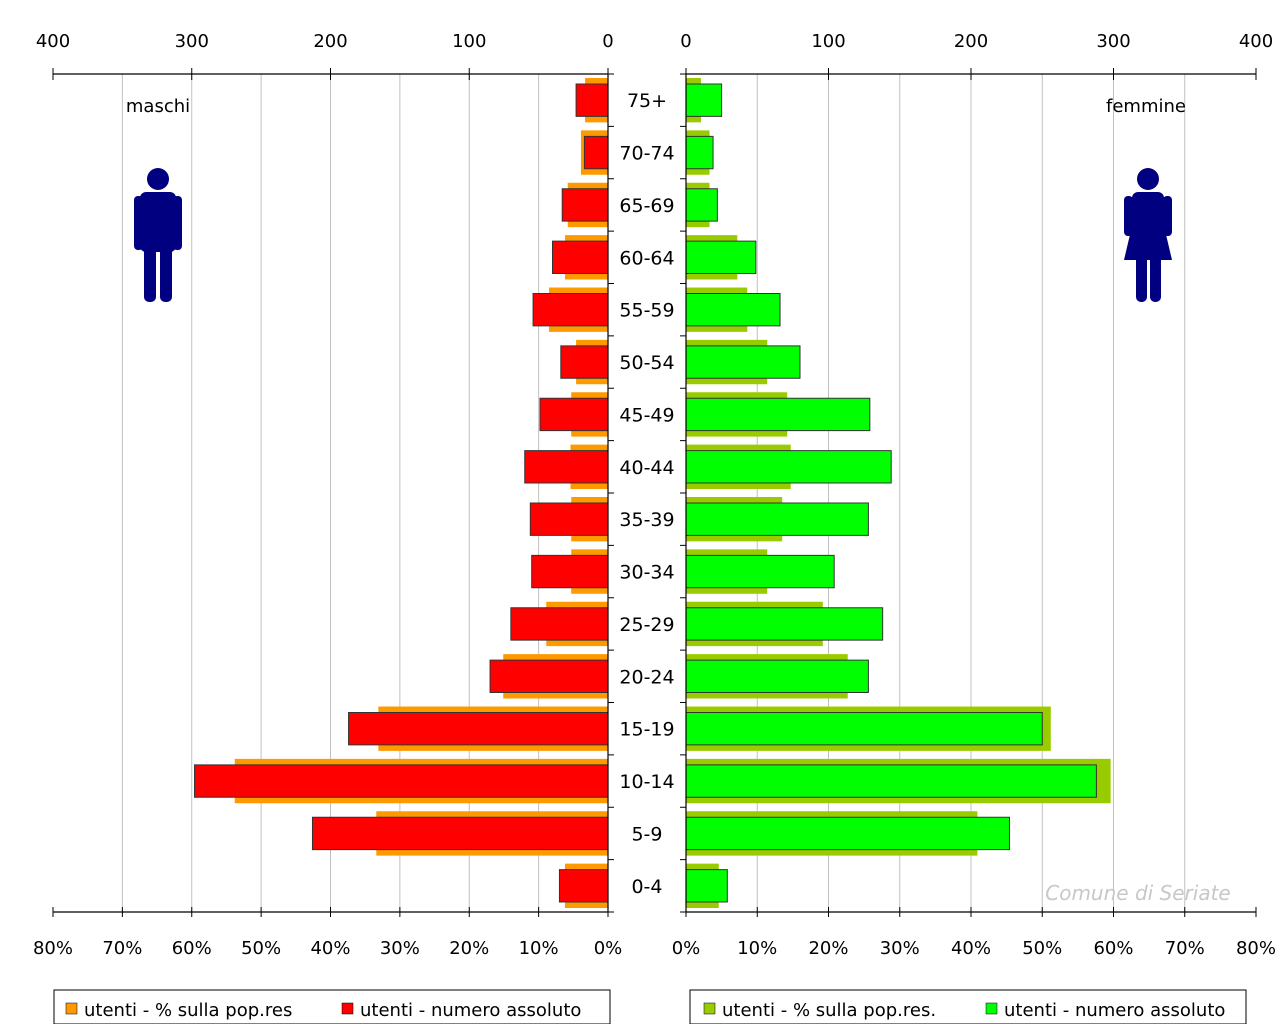  What do you see at coordinates (1185, 948) in the screenshot?
I see `bottom-tick-label-right: 70%` at bounding box center [1185, 948].